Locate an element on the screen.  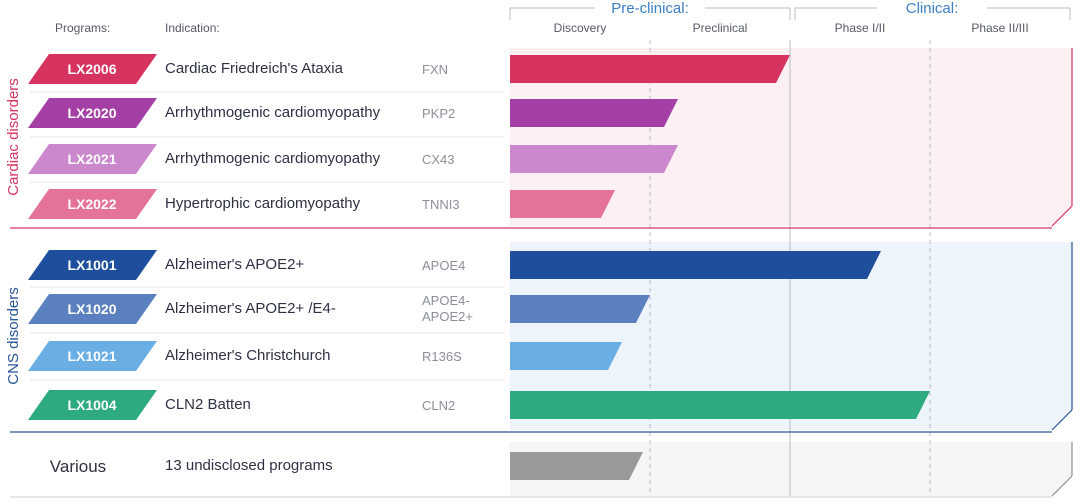
phase-group-label: Pre-clinical: is located at coordinates (650, 8).